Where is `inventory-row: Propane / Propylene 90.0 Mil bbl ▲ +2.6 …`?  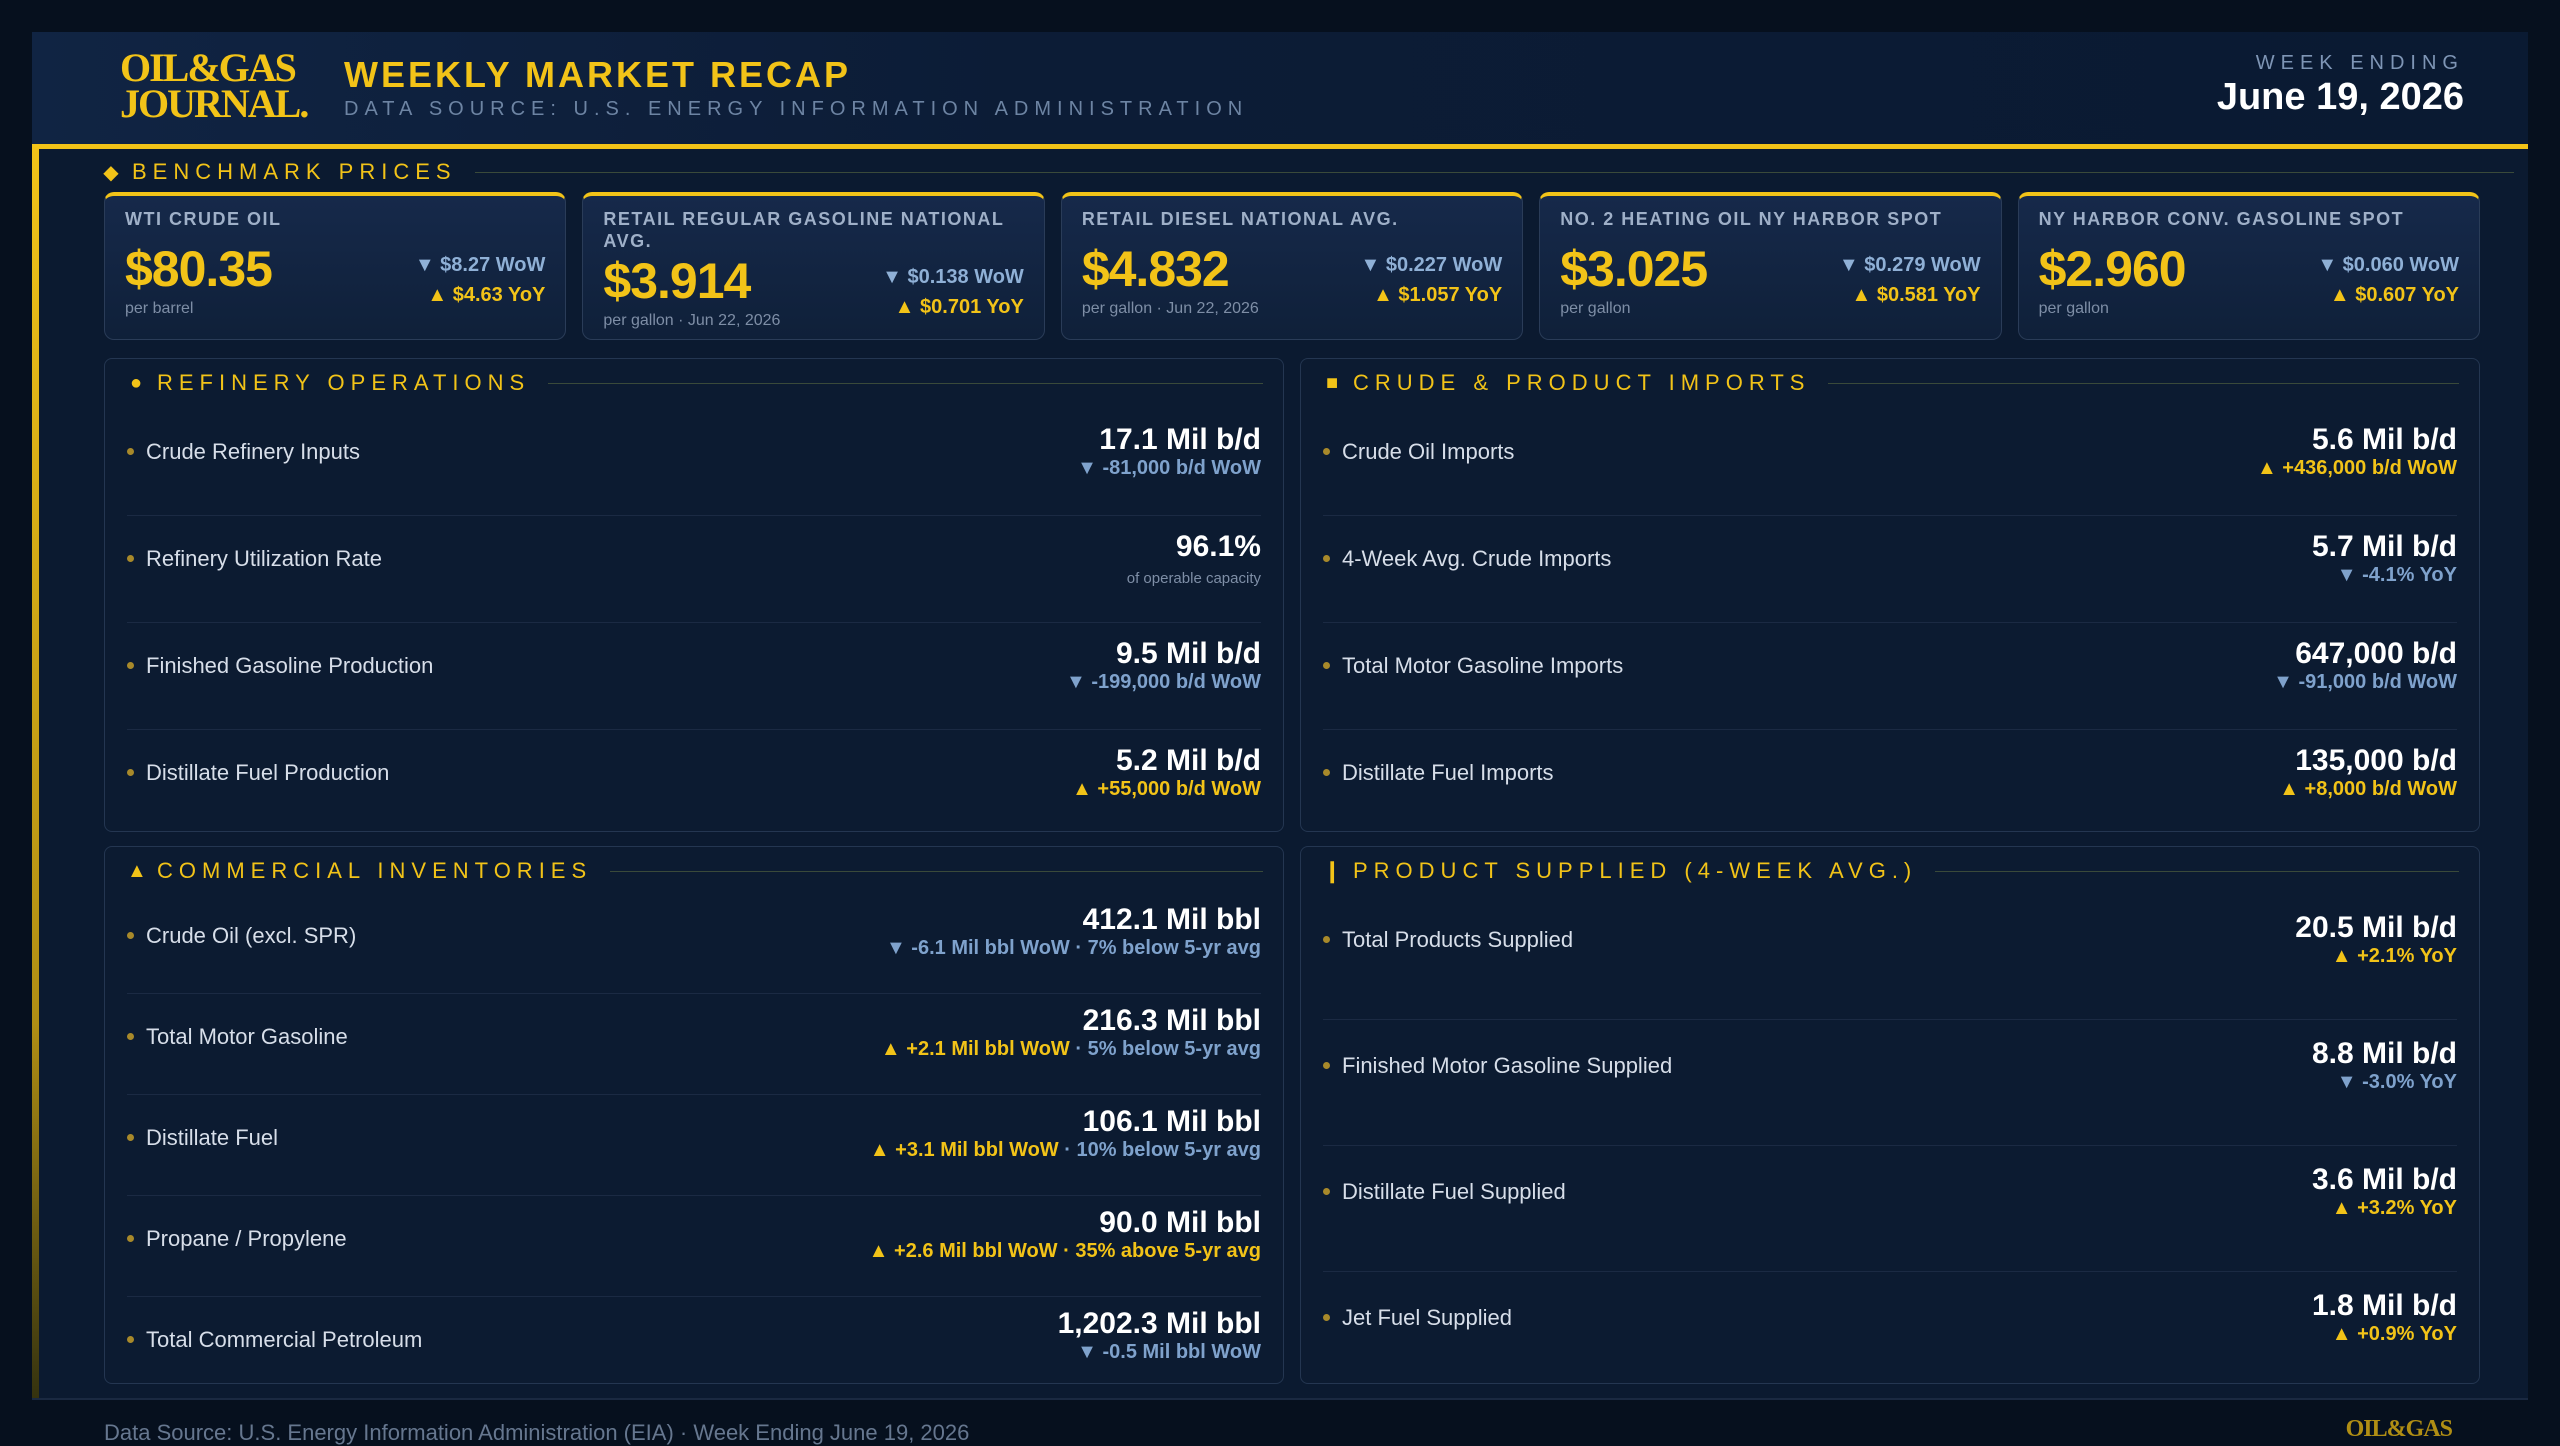 inventory-row: Propane / Propylene 90.0 Mil bbl ▲ +2.6 … is located at coordinates (694, 1246).